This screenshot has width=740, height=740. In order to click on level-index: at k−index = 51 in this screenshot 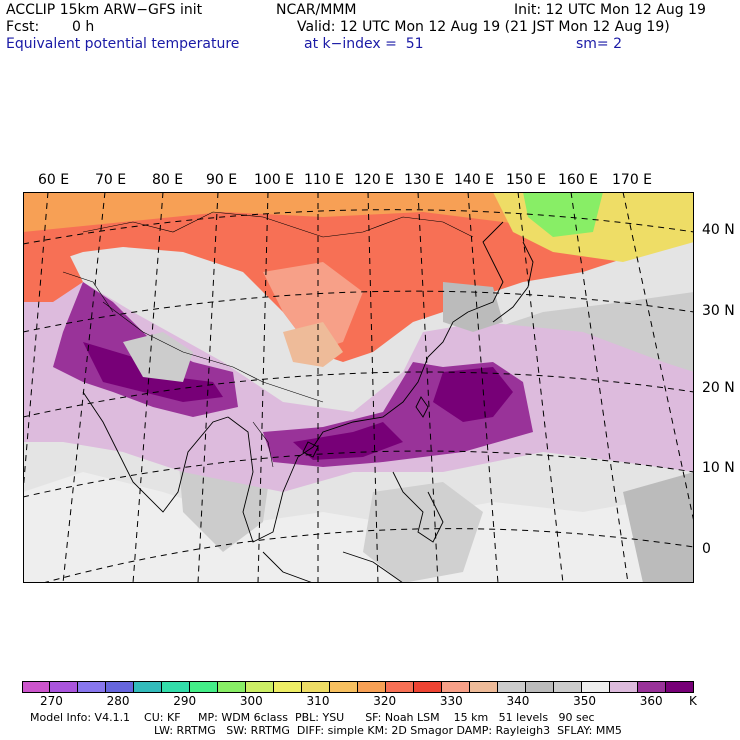, I will do `click(364, 44)`.